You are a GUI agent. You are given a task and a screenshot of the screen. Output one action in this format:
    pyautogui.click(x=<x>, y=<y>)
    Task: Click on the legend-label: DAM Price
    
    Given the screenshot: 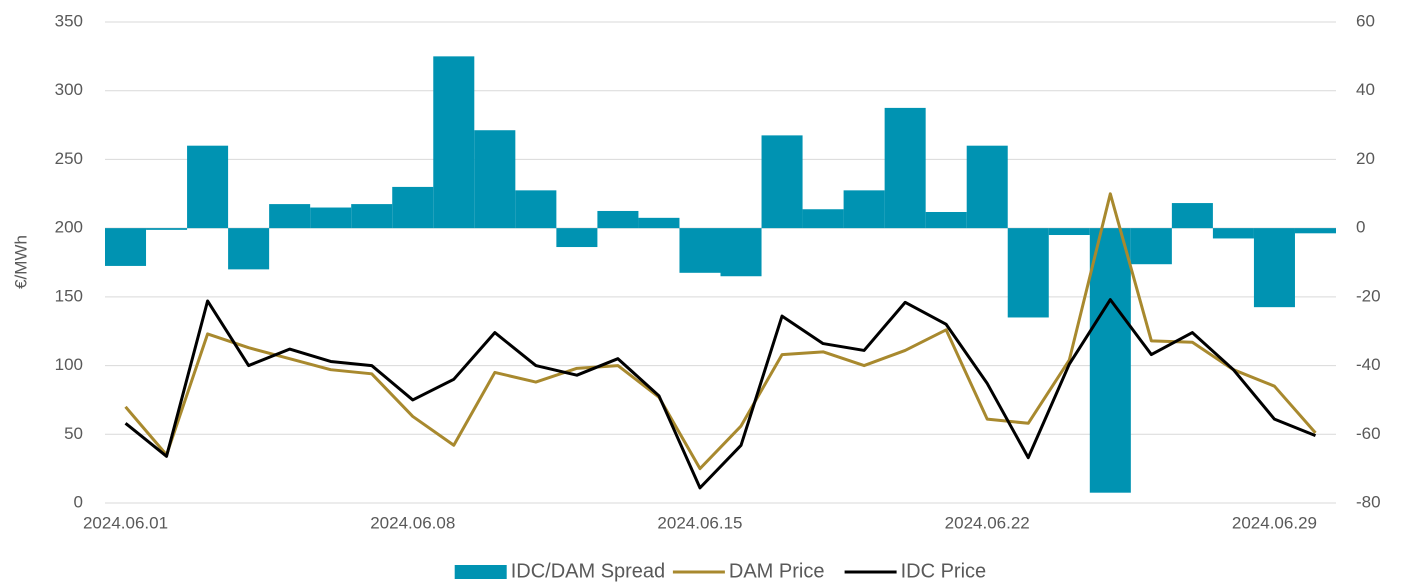 What is the action you would take?
    pyautogui.click(x=777, y=571)
    